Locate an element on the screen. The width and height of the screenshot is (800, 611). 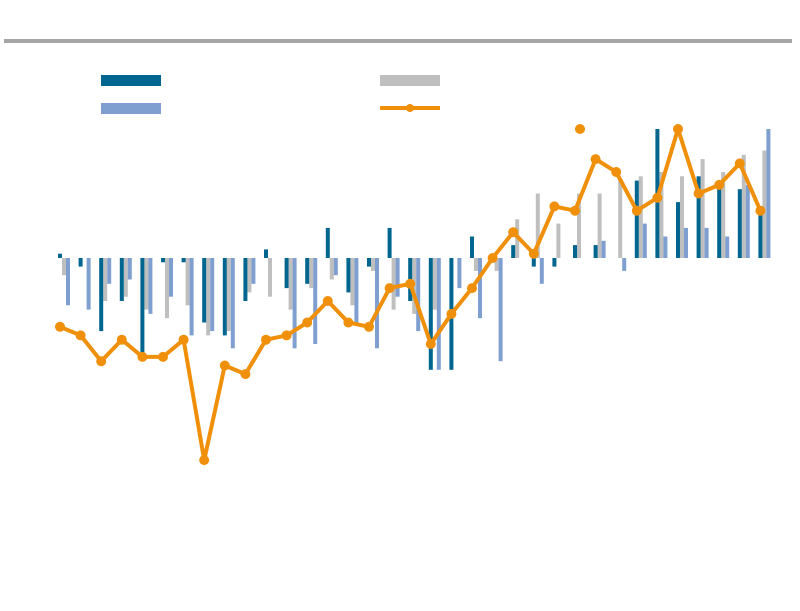
legend is located at coordinates (270, 94).